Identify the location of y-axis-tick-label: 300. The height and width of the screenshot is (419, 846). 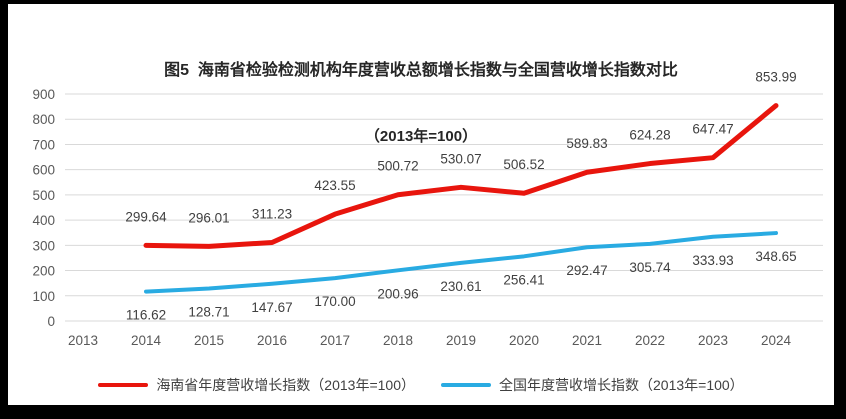
(43, 245).